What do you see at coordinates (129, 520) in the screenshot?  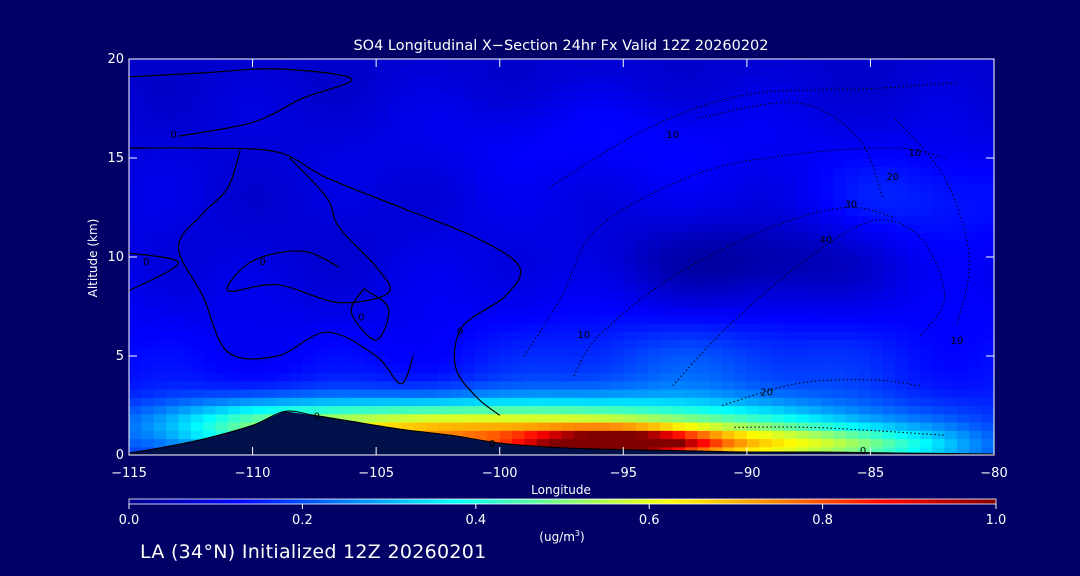 I see `colorbar-tick-label: 0.0` at bounding box center [129, 520].